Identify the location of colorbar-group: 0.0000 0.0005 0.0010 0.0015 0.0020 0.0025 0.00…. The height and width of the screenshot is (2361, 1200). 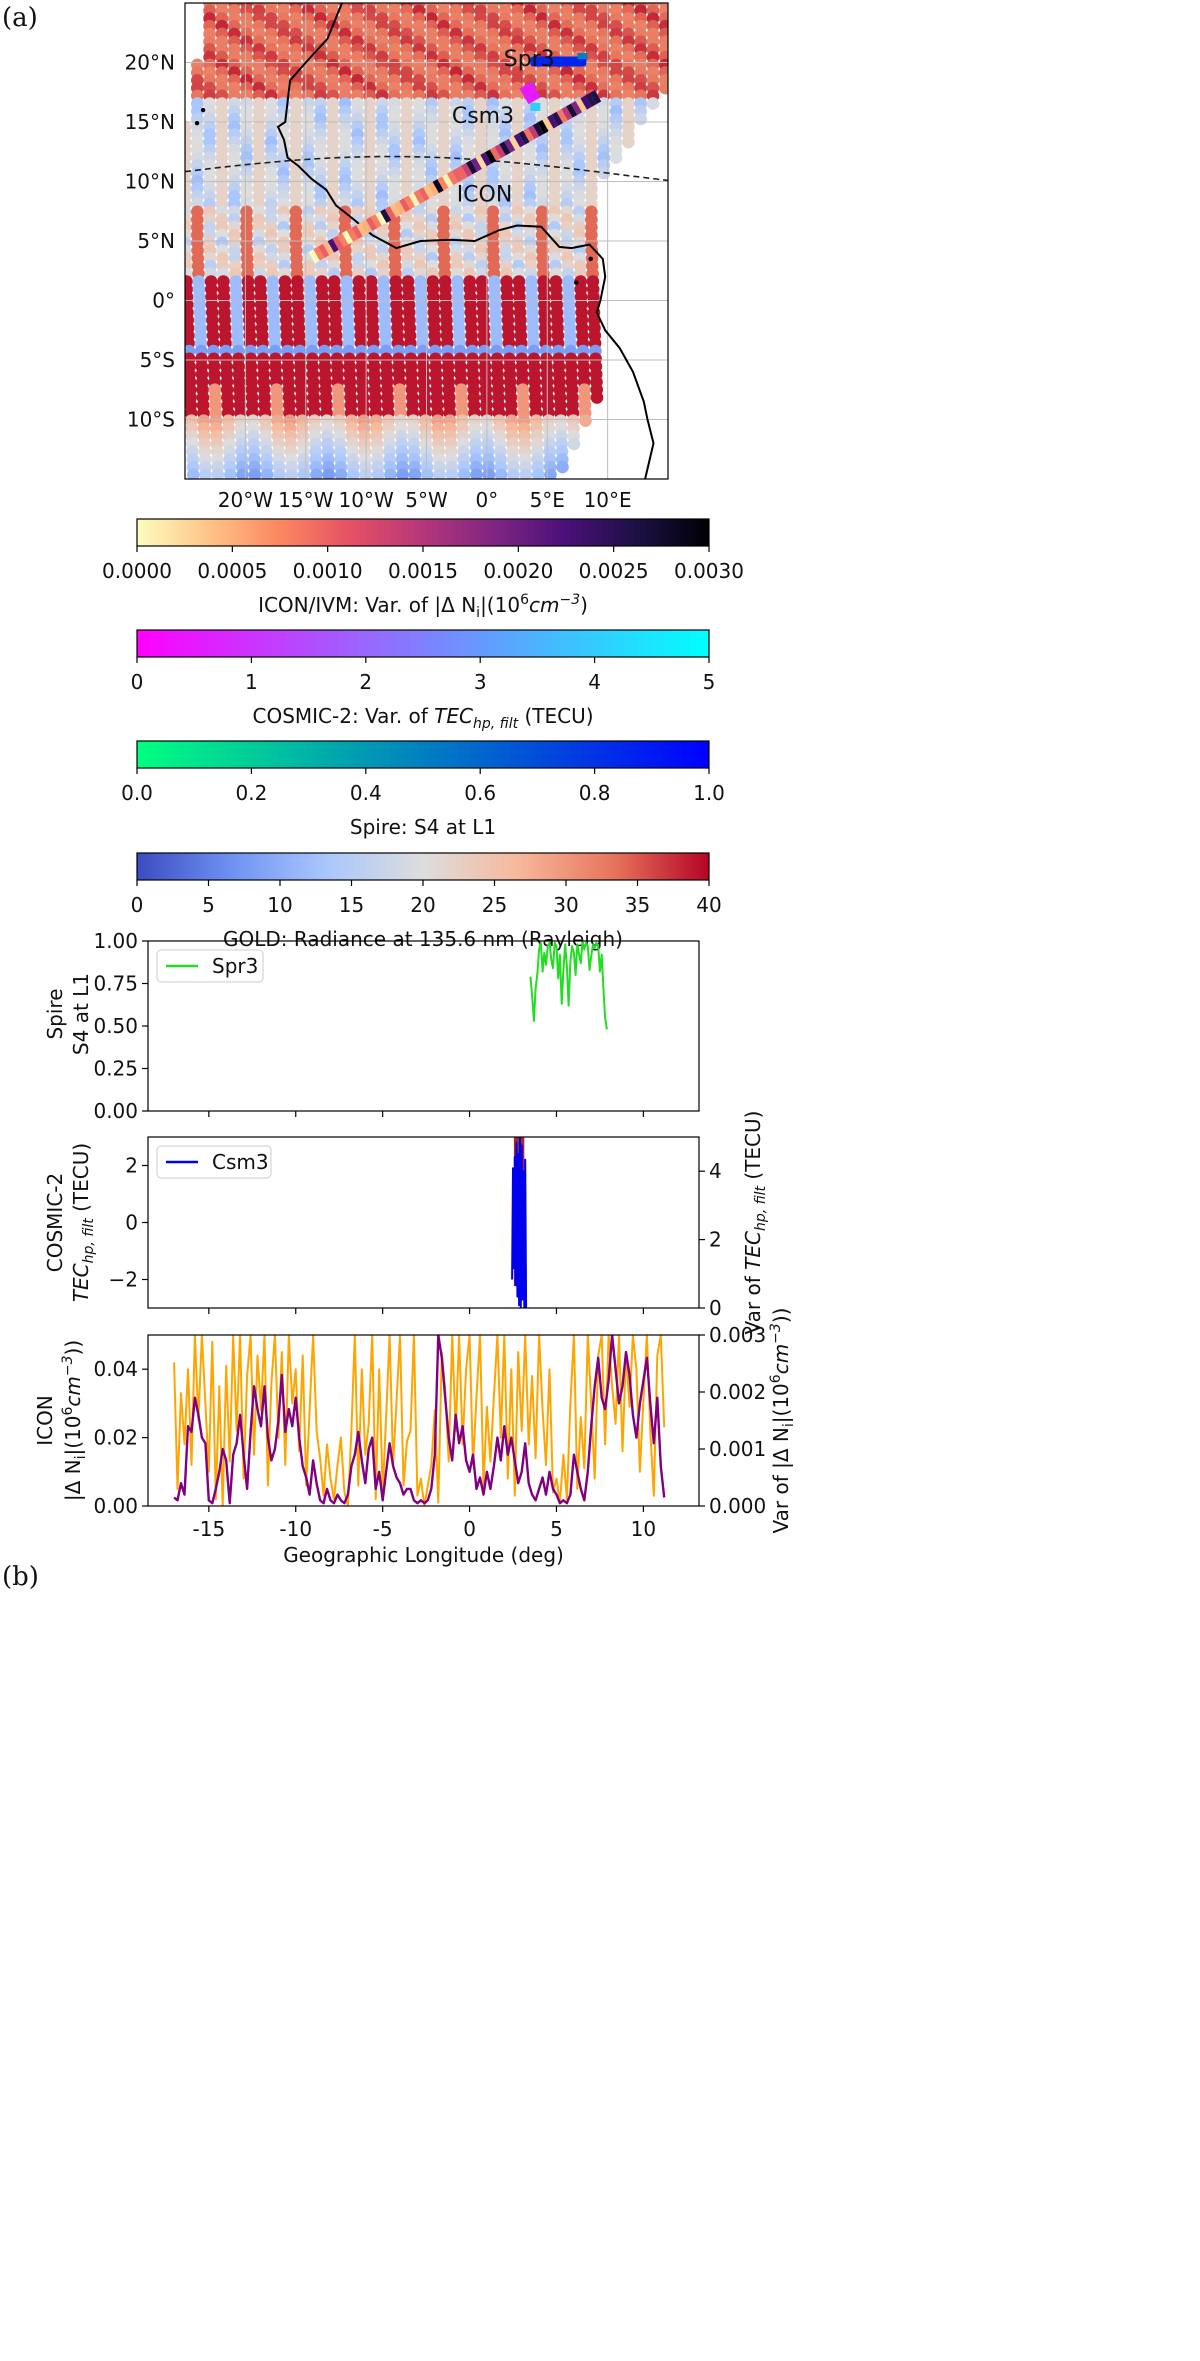
(423, 734).